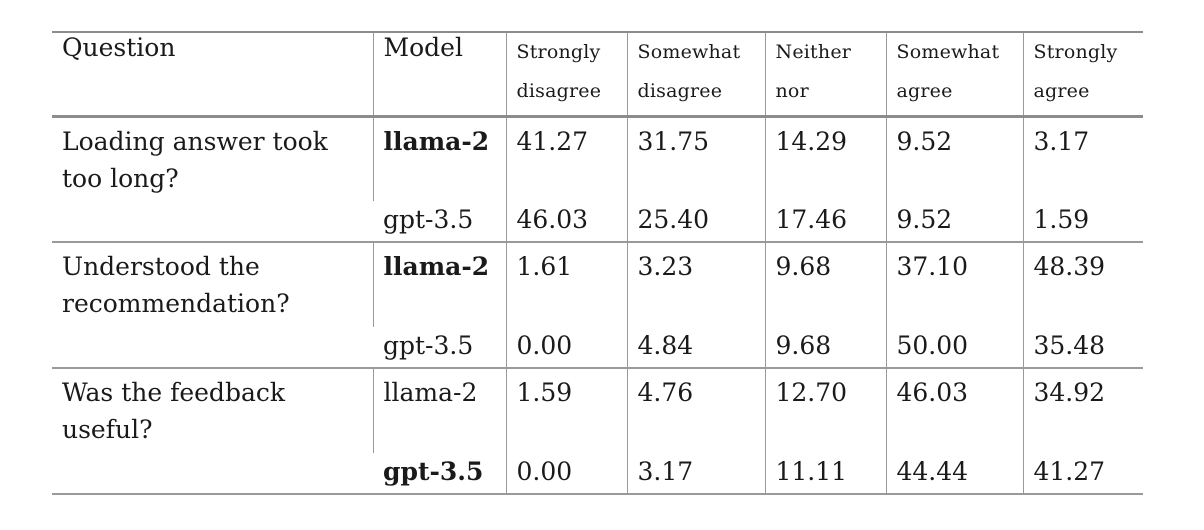 The width and height of the screenshot is (1204, 530). What do you see at coordinates (695, 410) in the screenshot?
I see `percentage-cell: 4.76` at bounding box center [695, 410].